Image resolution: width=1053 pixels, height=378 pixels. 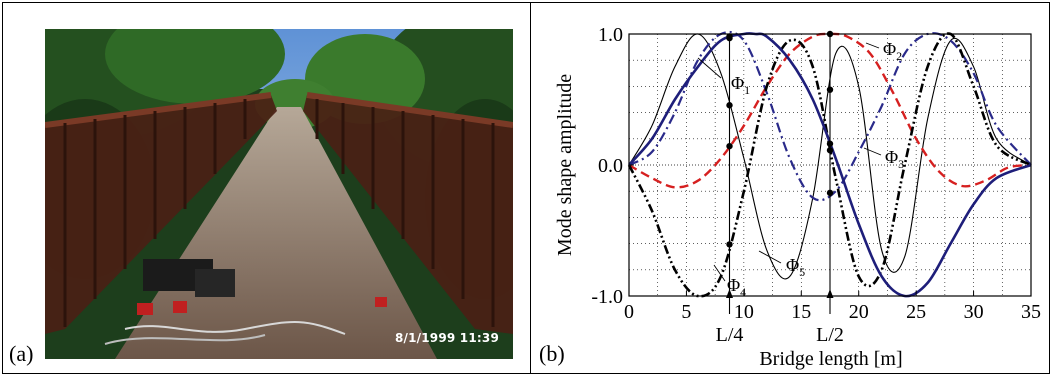 I want to click on series-label-subscript-phi-2: 2, so click(x=899, y=56).